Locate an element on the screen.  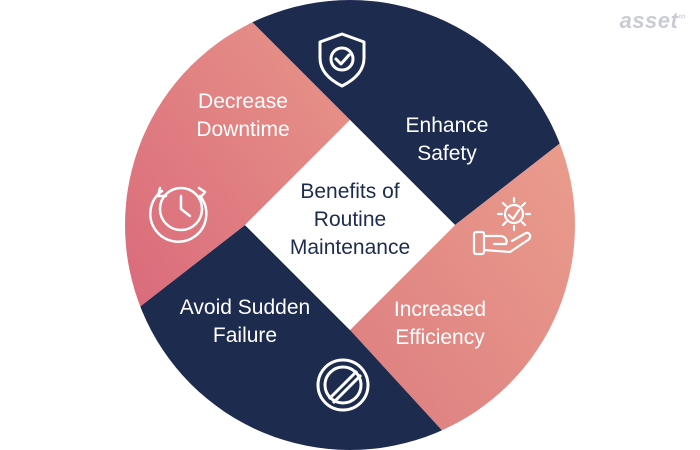
shield-check-icon is located at coordinates (342, 60).